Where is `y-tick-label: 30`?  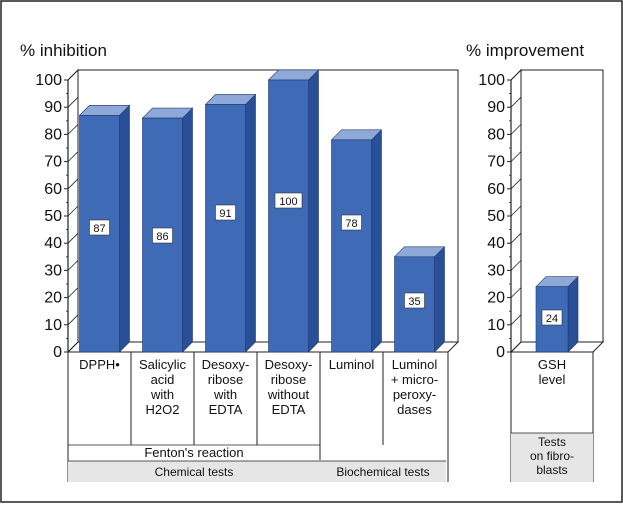
y-tick-label: 30 is located at coordinates (53, 270).